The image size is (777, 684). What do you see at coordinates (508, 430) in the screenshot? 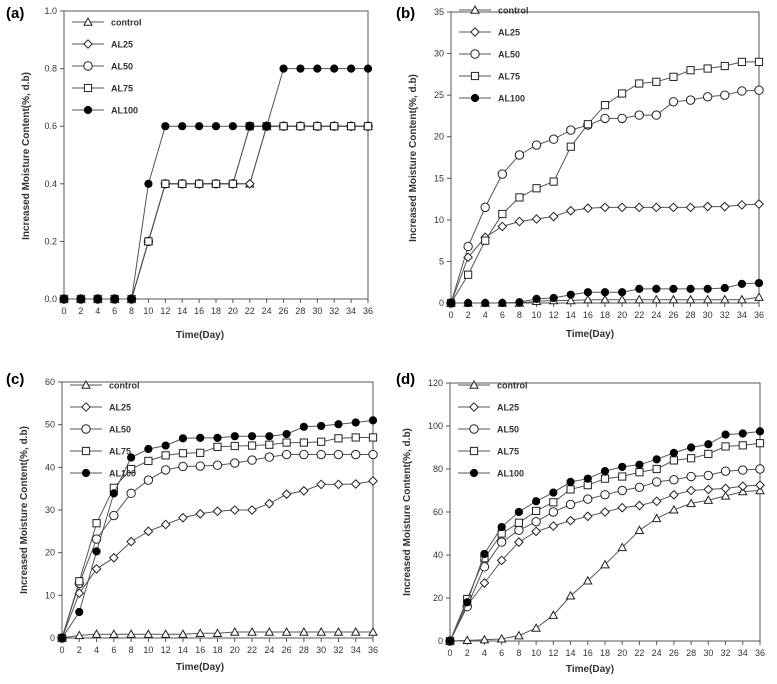
I see `panel-4-legend-label-al50: AL50` at bounding box center [508, 430].